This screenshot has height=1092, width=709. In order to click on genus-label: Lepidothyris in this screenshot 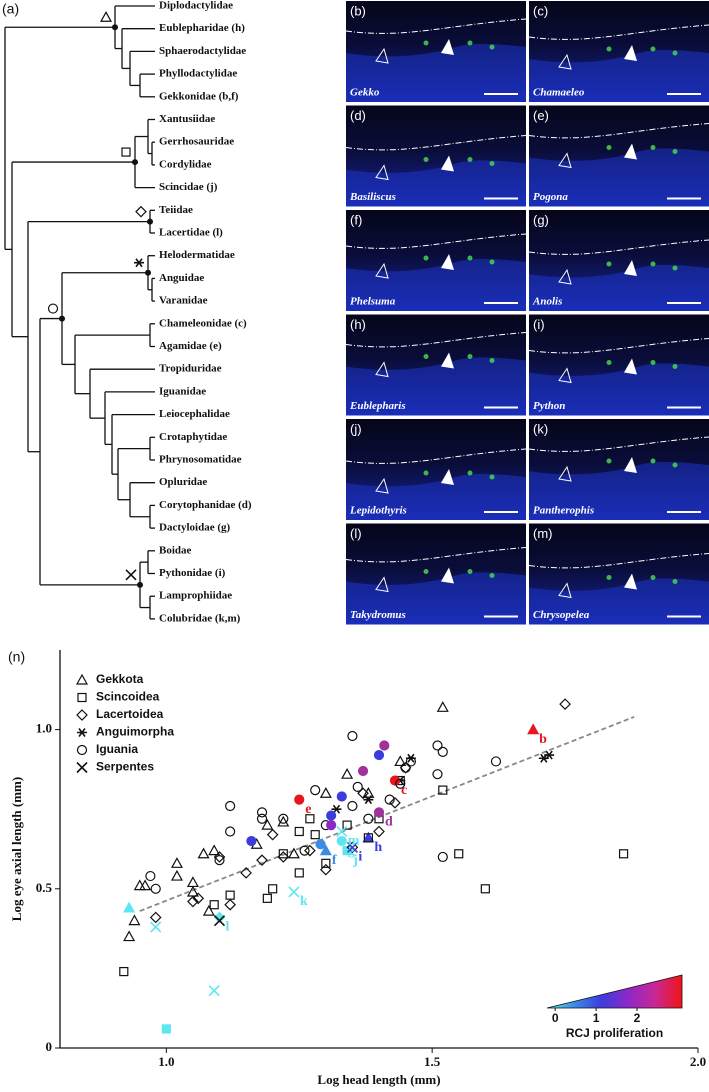, I will do `click(378, 511)`.